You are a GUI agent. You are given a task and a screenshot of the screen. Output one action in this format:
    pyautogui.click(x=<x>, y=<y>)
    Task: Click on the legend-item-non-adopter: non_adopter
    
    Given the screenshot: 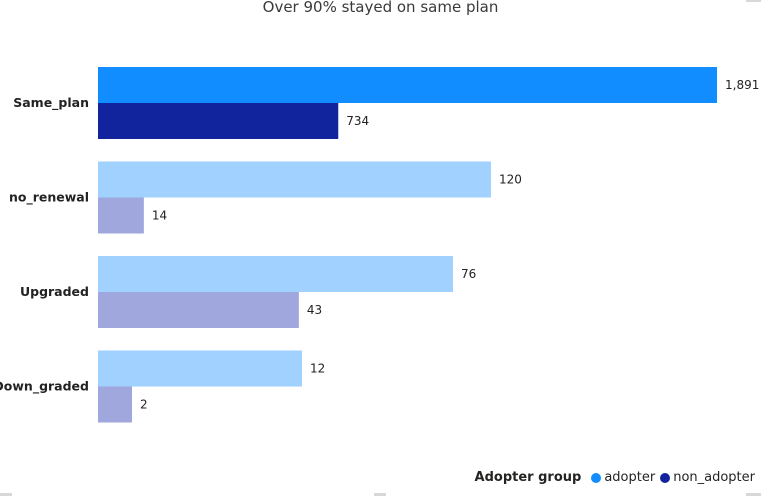 What is the action you would take?
    pyautogui.click(x=707, y=477)
    